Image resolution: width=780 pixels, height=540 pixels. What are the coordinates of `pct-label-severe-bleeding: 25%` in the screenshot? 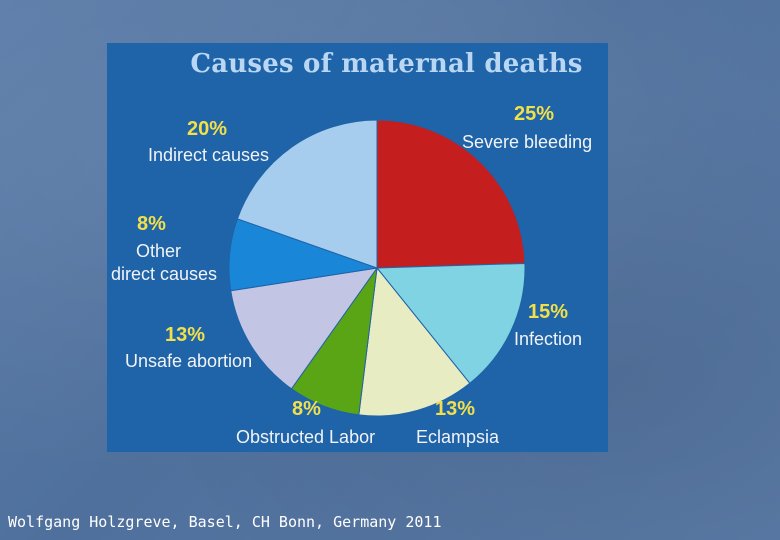 It's located at (534, 114).